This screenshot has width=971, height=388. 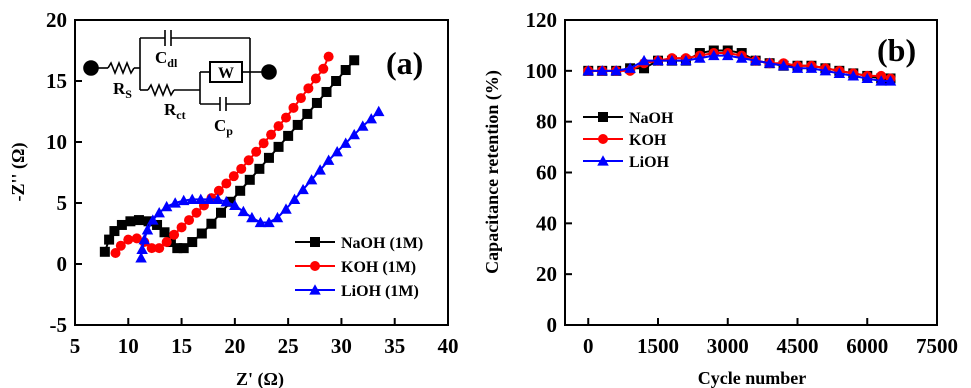 What do you see at coordinates (56, 81) in the screenshot?
I see `y-tick-label: 15` at bounding box center [56, 81].